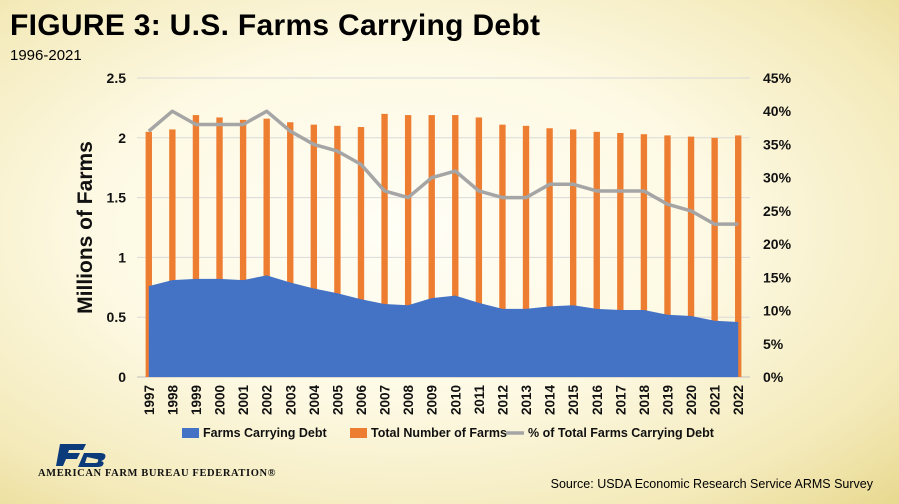 This screenshot has height=504, width=899. I want to click on y-tick-label: 0, so click(122, 377).